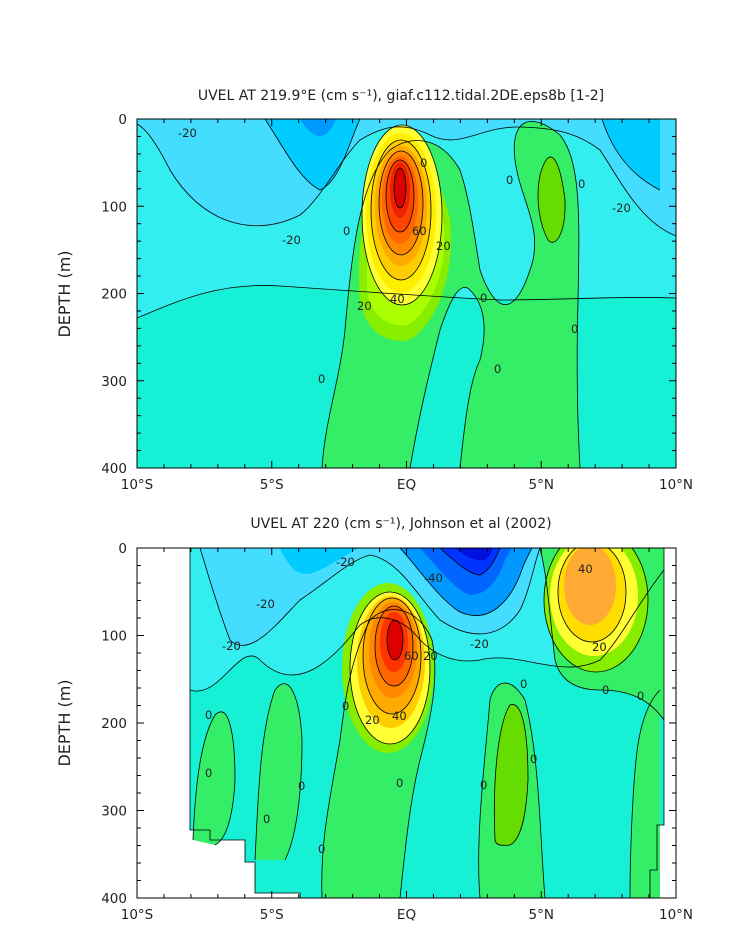  What do you see at coordinates (433, 578) in the screenshot?
I see `contour-label: -40` at bounding box center [433, 578].